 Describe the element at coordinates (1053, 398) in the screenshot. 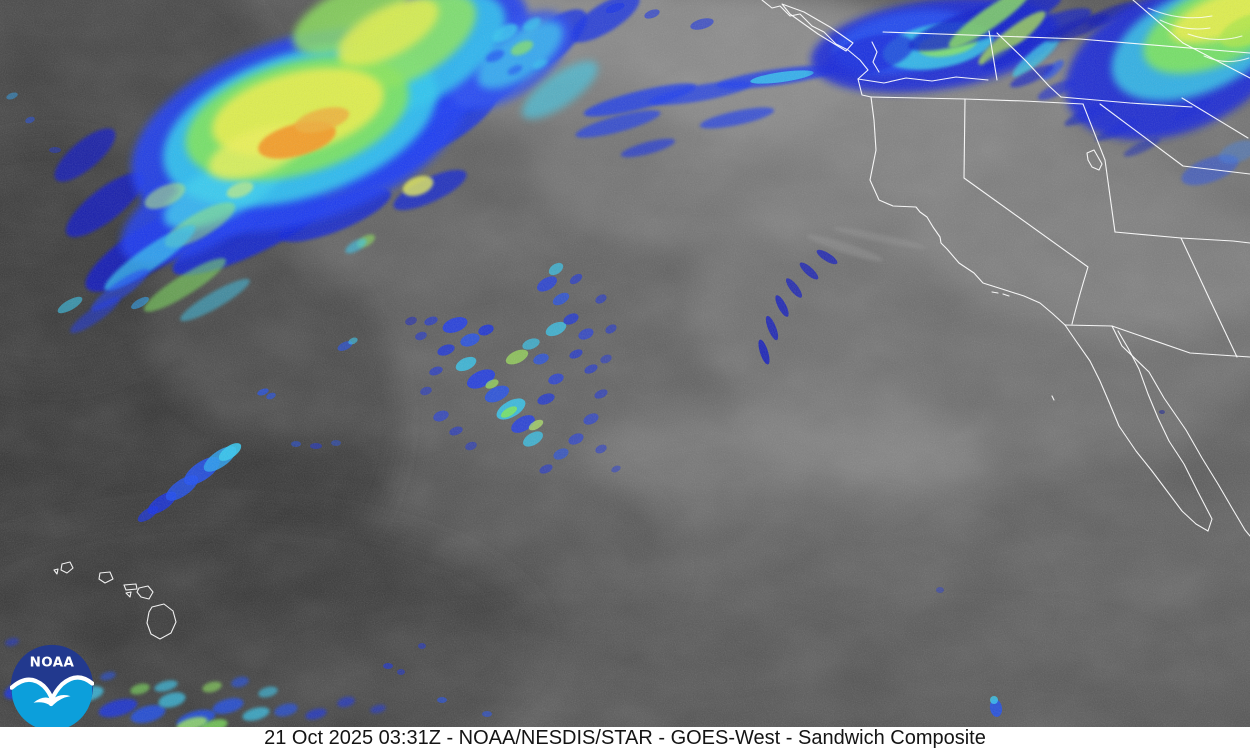

I see `guadalupe-island` at that location.